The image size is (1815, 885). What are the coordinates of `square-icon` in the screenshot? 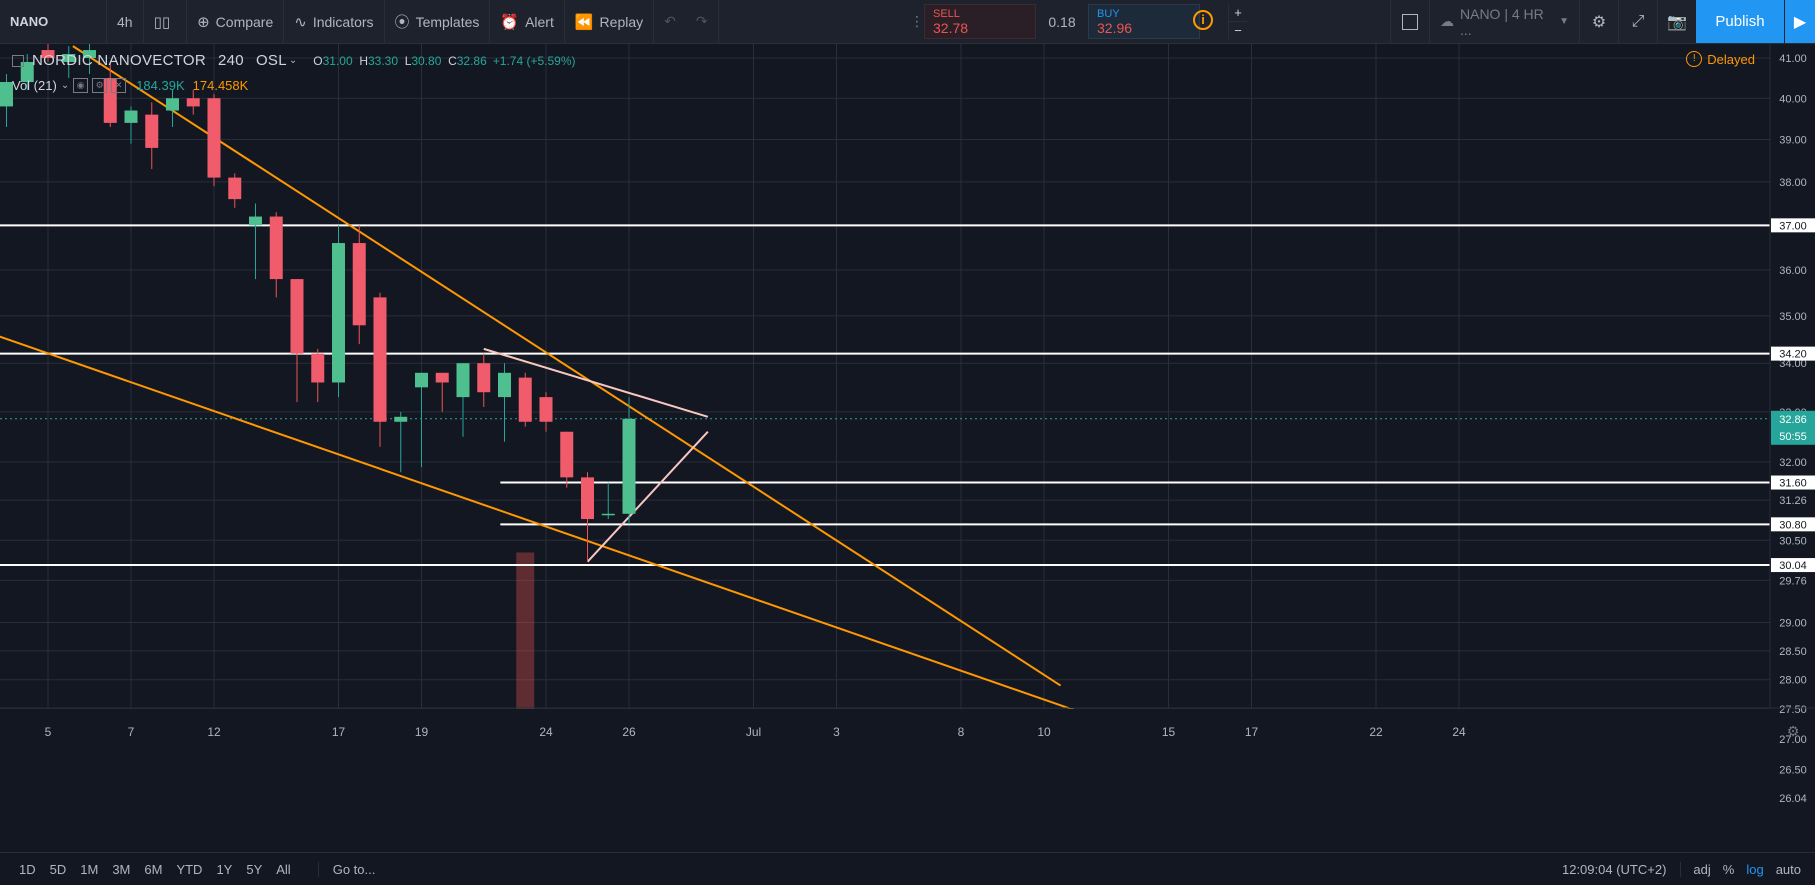 It's located at (1410, 21).